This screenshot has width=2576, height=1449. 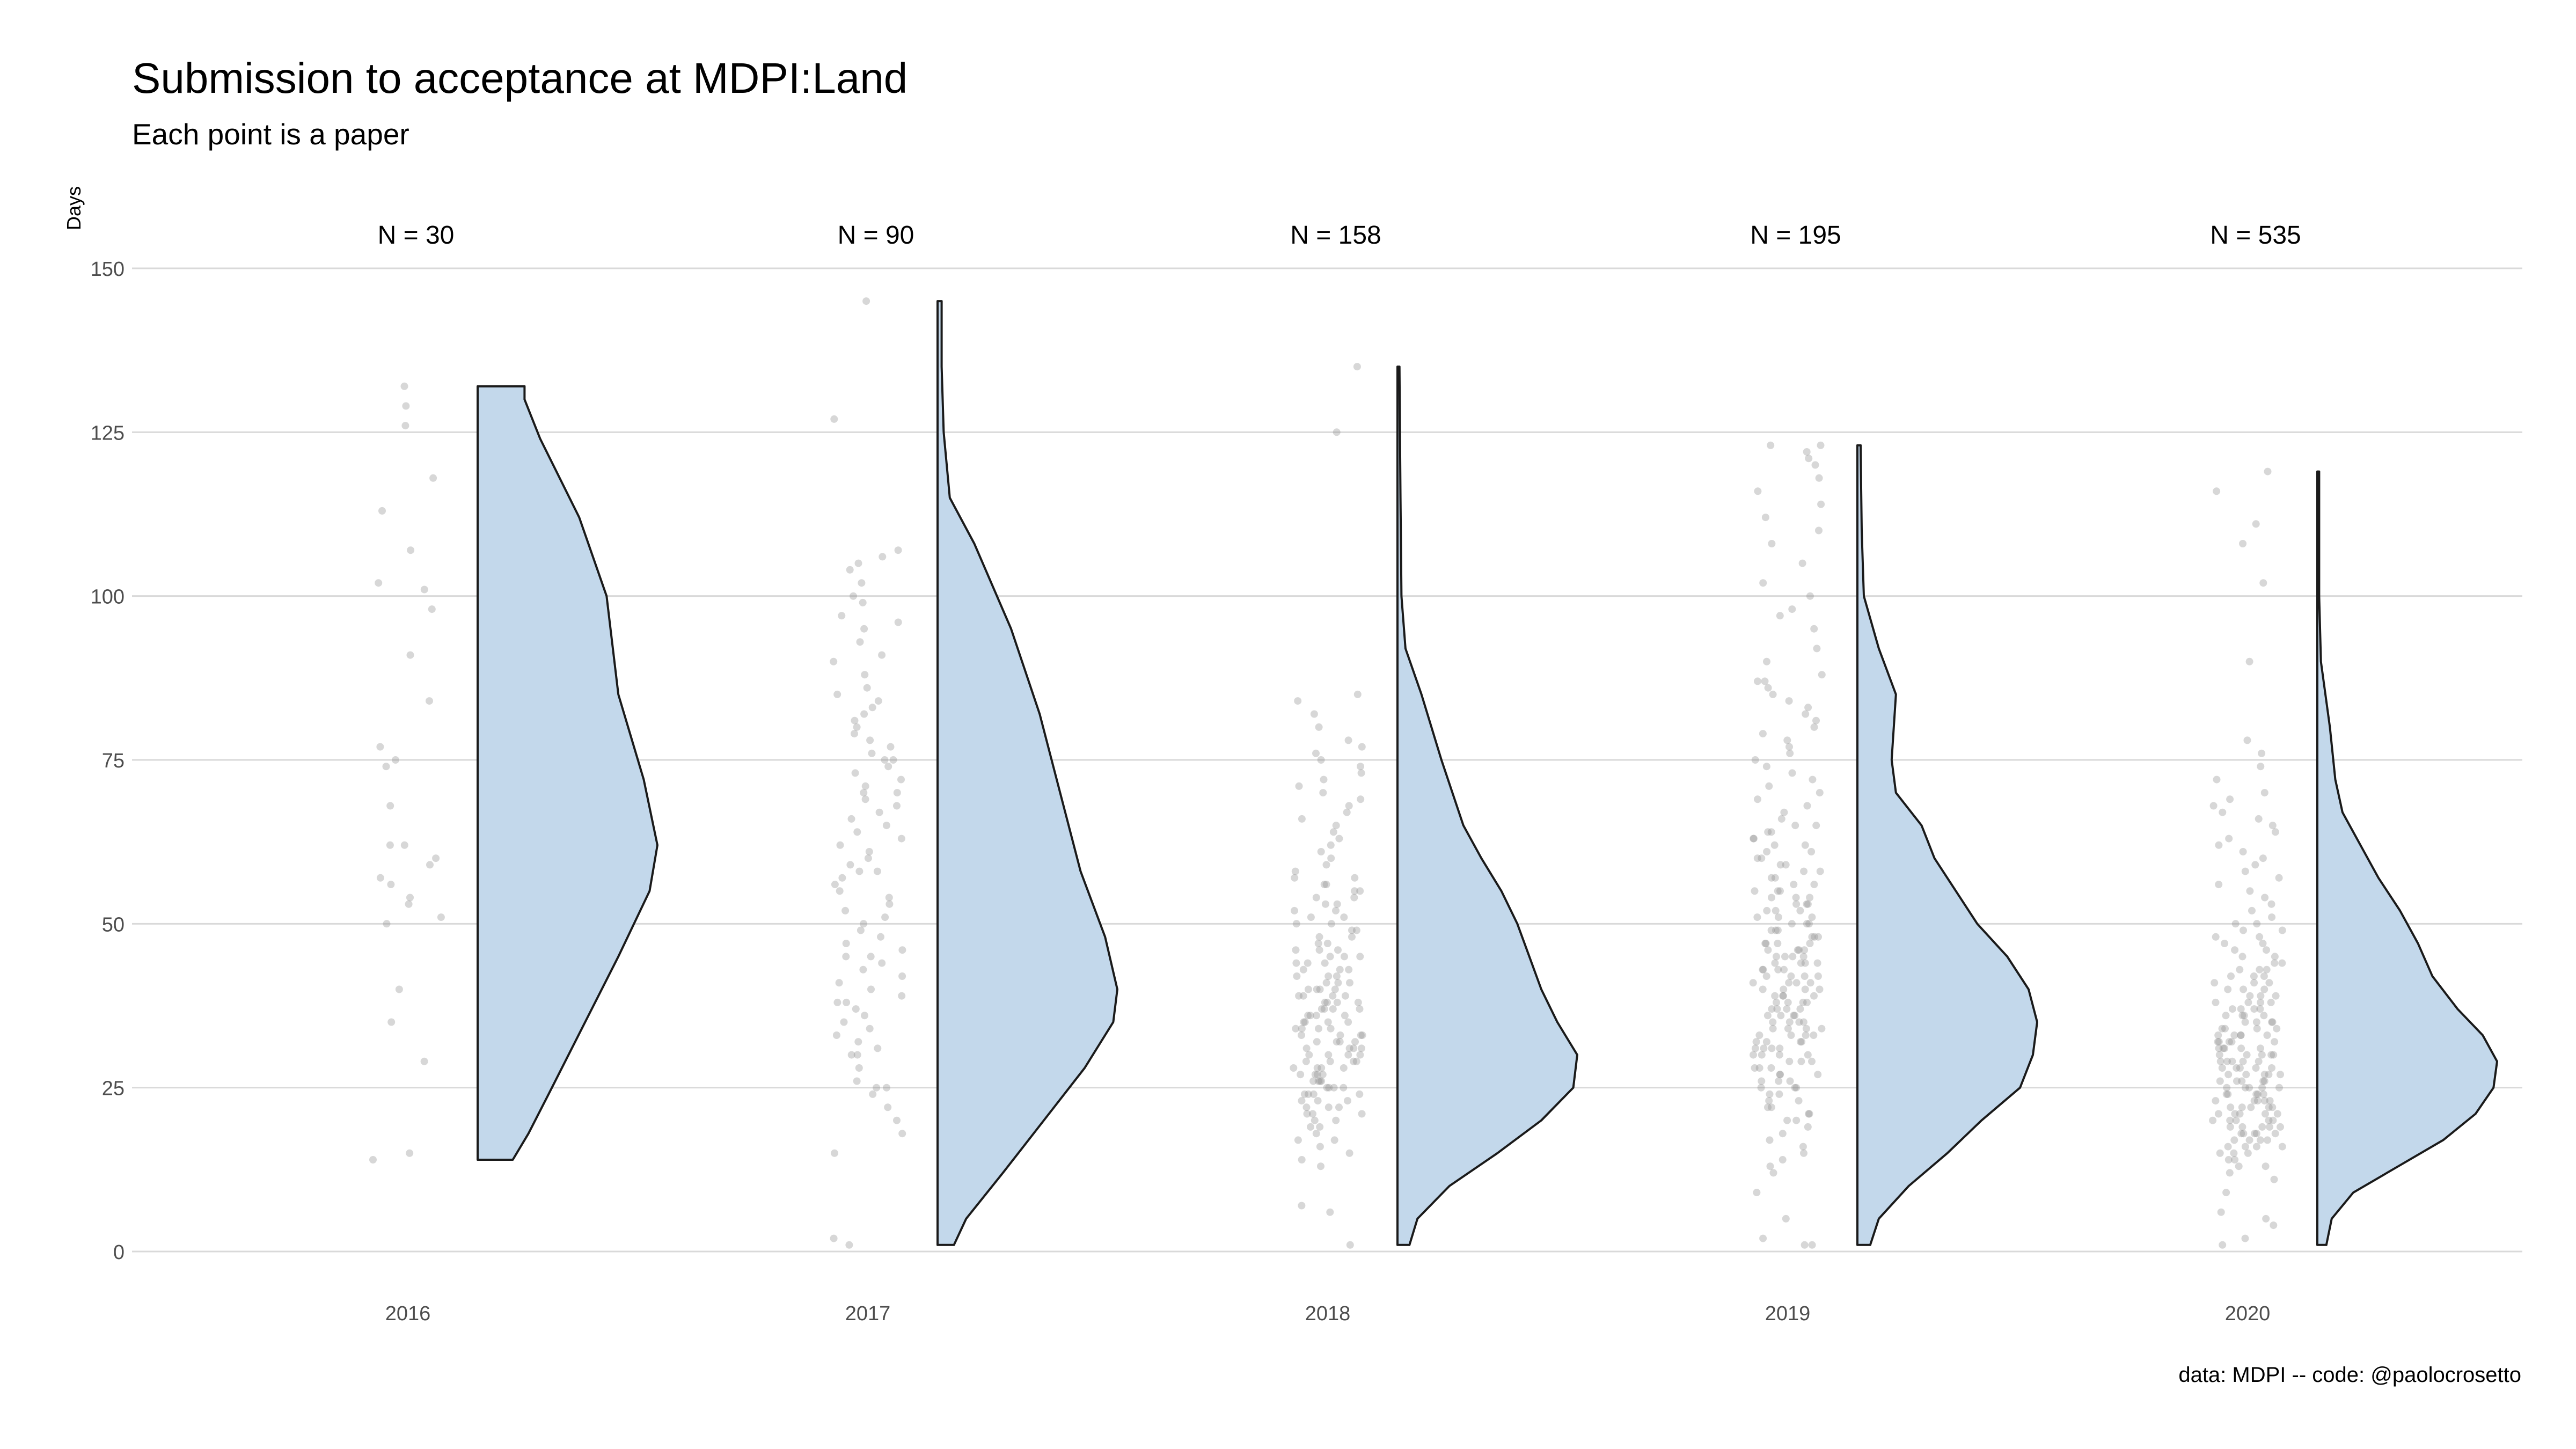 I want to click on y-tick-label: 25, so click(x=113, y=1089).